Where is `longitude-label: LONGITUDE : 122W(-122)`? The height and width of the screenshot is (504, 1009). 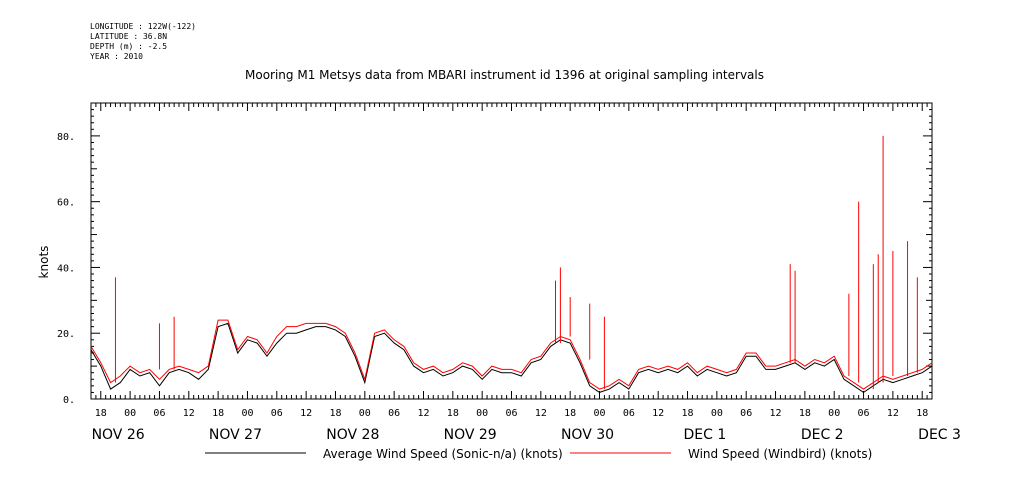
longitude-label: LONGITUDE : 122W(-122) is located at coordinates (143, 26).